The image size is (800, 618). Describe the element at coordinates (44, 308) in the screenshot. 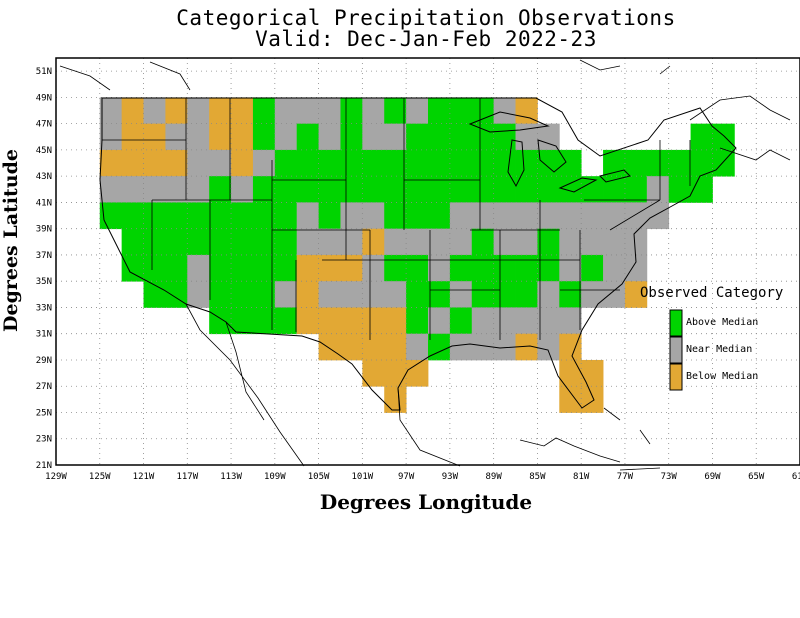

I see `y-tick-label: 33N` at that location.